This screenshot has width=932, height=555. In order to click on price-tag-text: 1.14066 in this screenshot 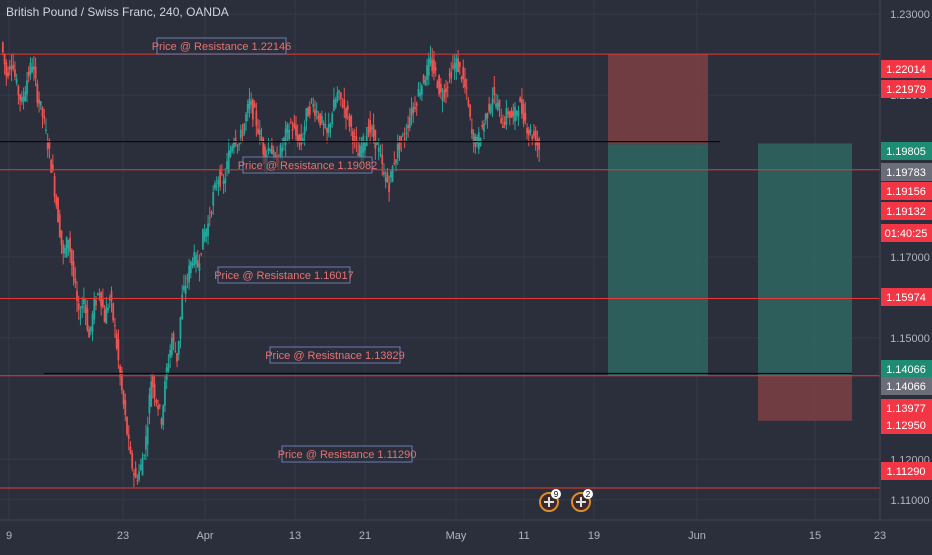, I will do `click(906, 370)`.